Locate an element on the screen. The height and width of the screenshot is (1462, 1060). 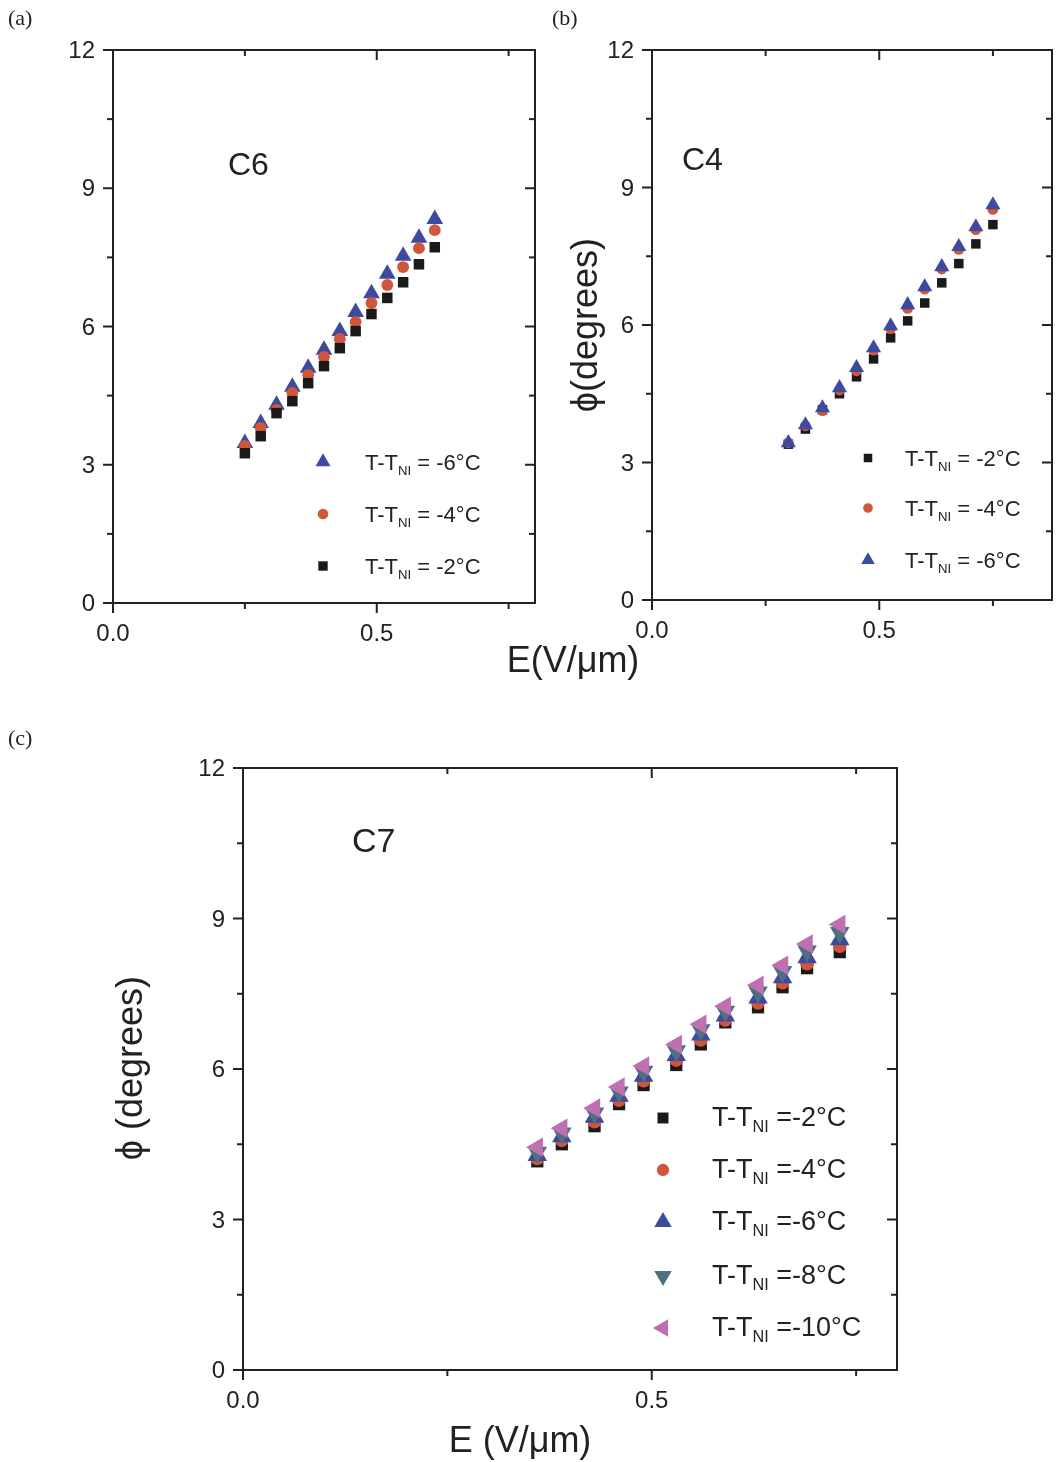
annotation: C4 is located at coordinates (702, 159).